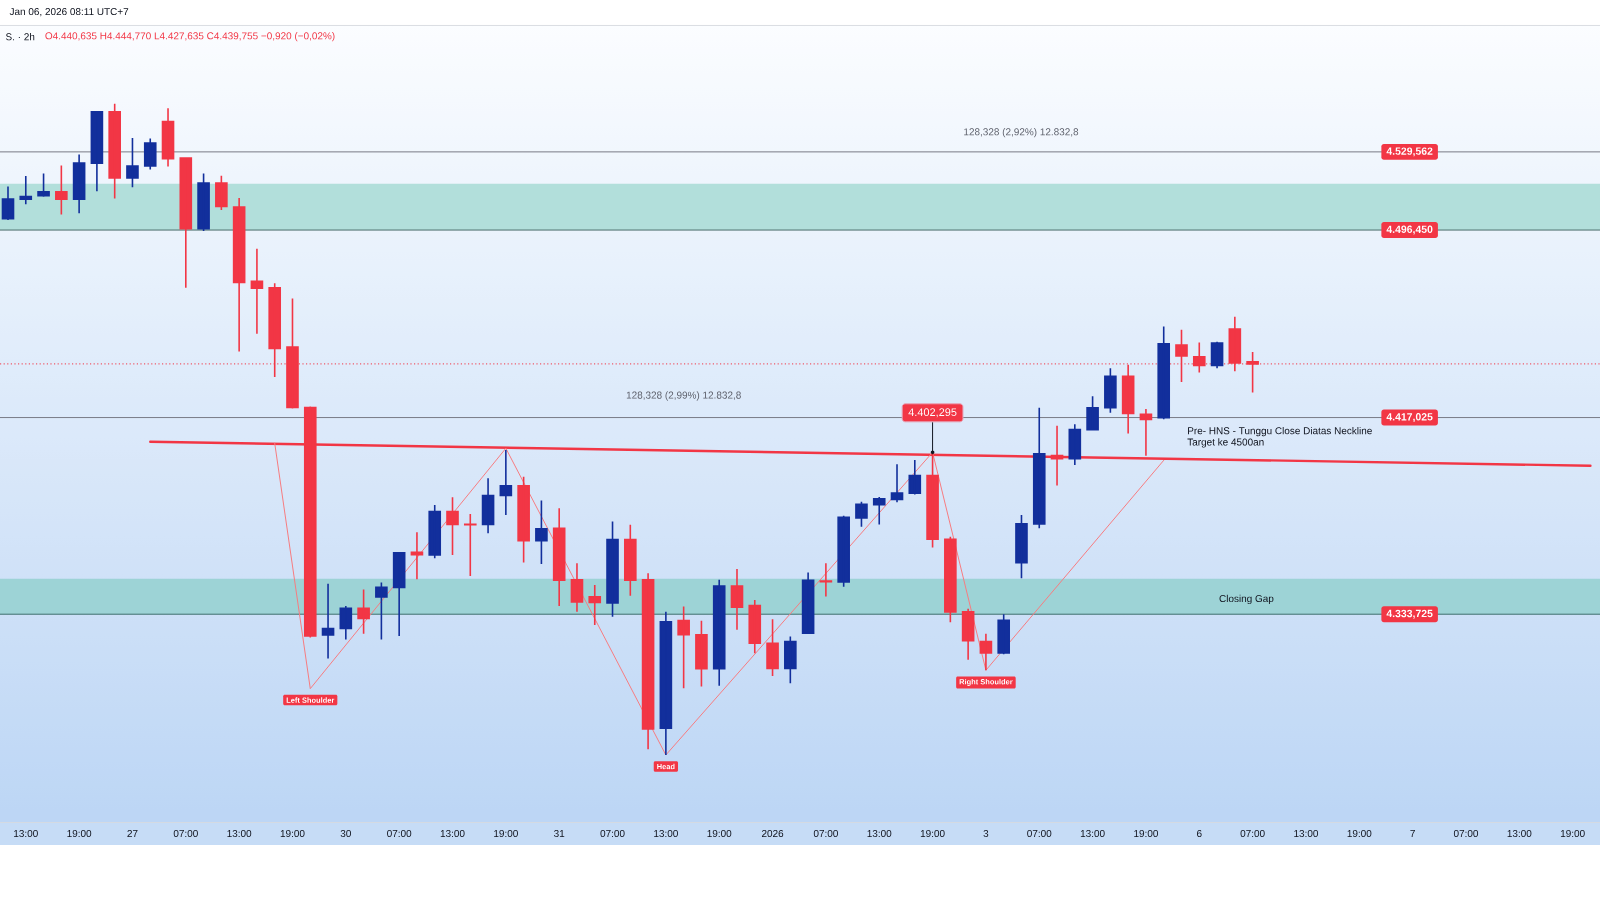 This screenshot has height=900, width=1600. What do you see at coordinates (1412, 833) in the screenshot?
I see `x-tick-label: 7` at bounding box center [1412, 833].